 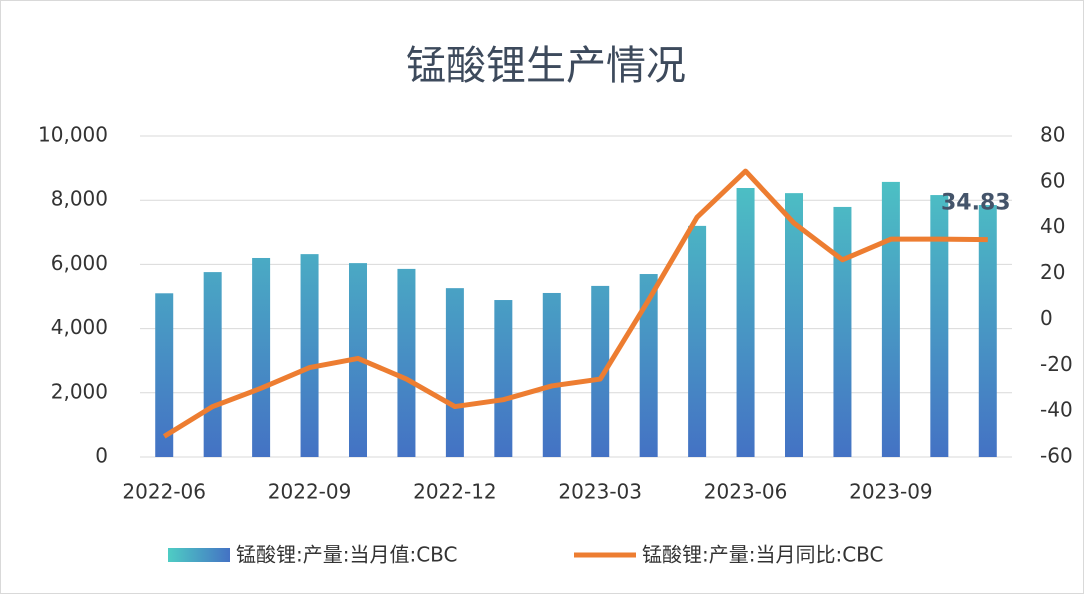 What do you see at coordinates (310, 492) in the screenshot?
I see `x-tick-label: 2022-09` at bounding box center [310, 492].